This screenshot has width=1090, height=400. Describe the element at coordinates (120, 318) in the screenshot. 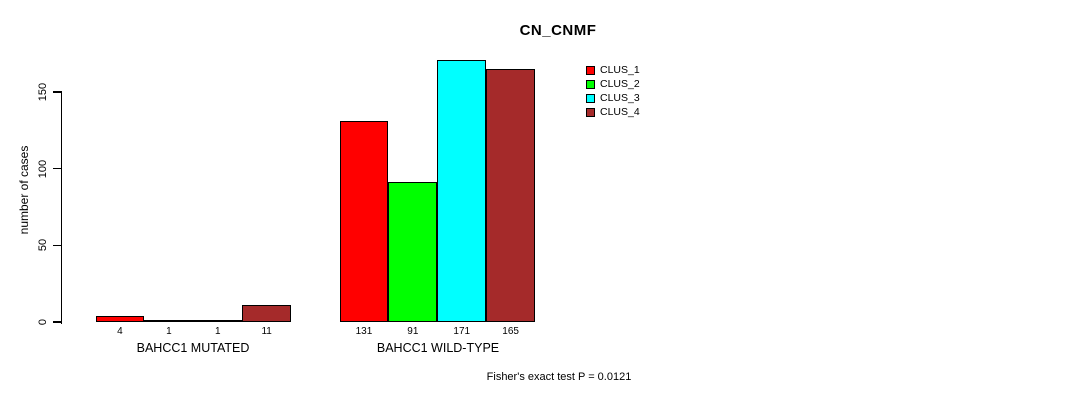

I see `bar-clus_1-group1` at that location.